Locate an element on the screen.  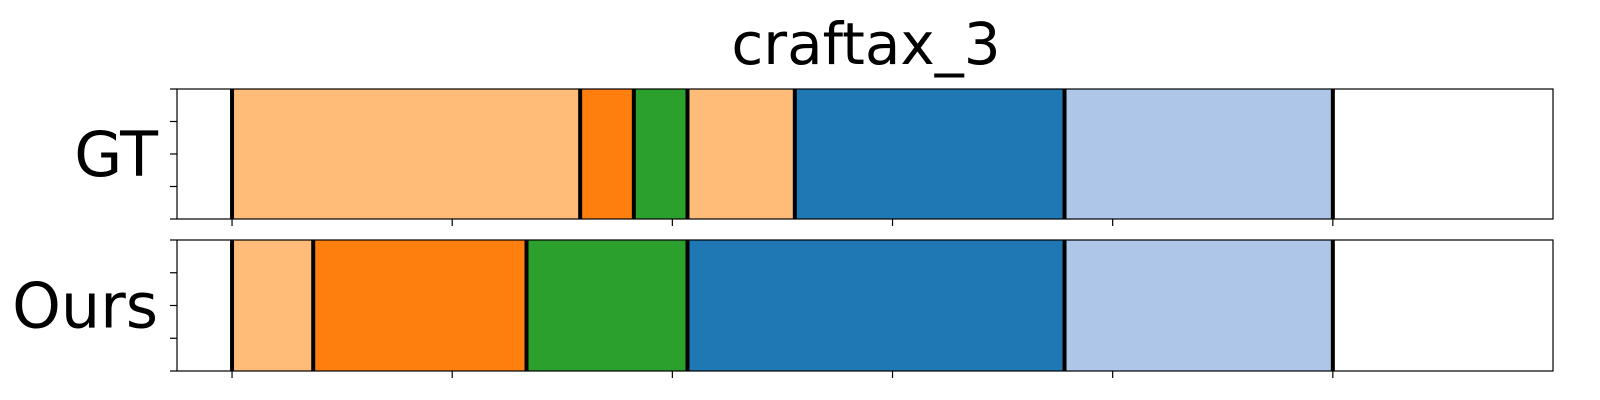
row-label: GT is located at coordinates (116, 154).